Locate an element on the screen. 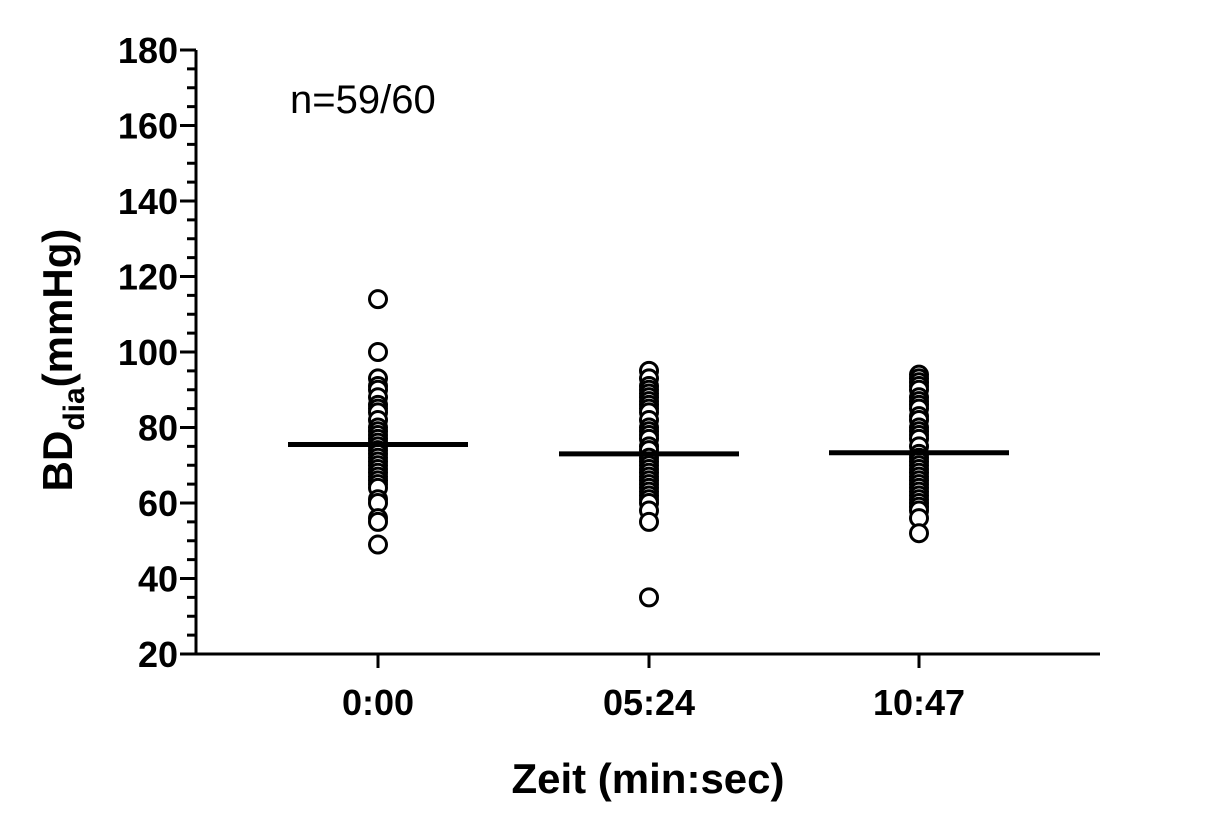 The image size is (1209, 826). x-axis-title: Zeit (min:sec) is located at coordinates (647, 778).